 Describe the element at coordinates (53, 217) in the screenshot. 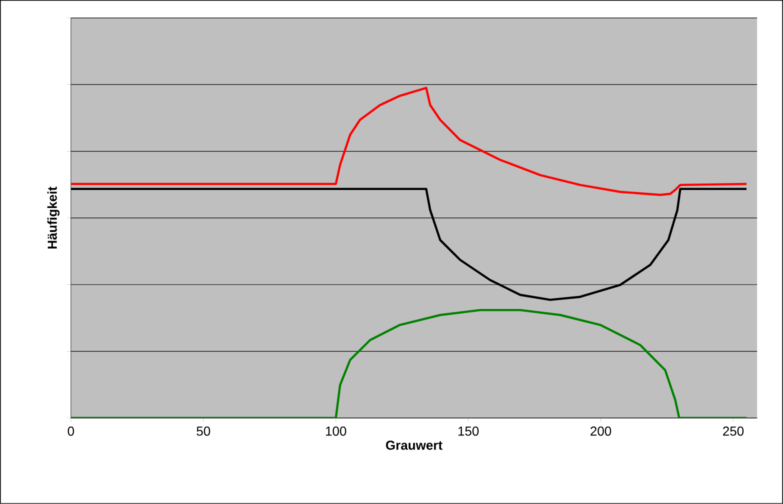

I see `y-axis-title: Häufigkeit` at that location.